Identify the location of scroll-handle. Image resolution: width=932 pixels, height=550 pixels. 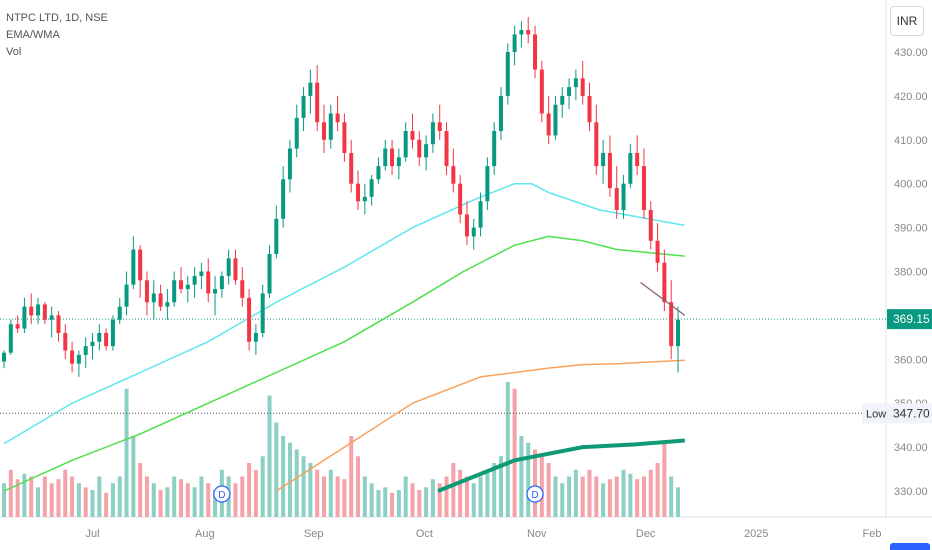
(910, 546).